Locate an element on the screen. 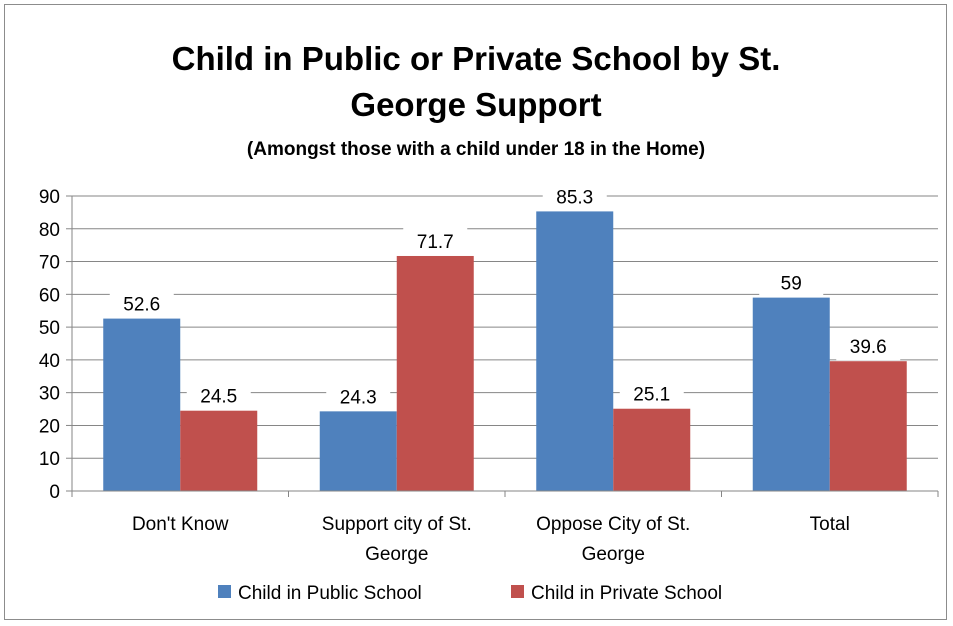  data-label-s0-c0: 52.6 is located at coordinates (141, 305).